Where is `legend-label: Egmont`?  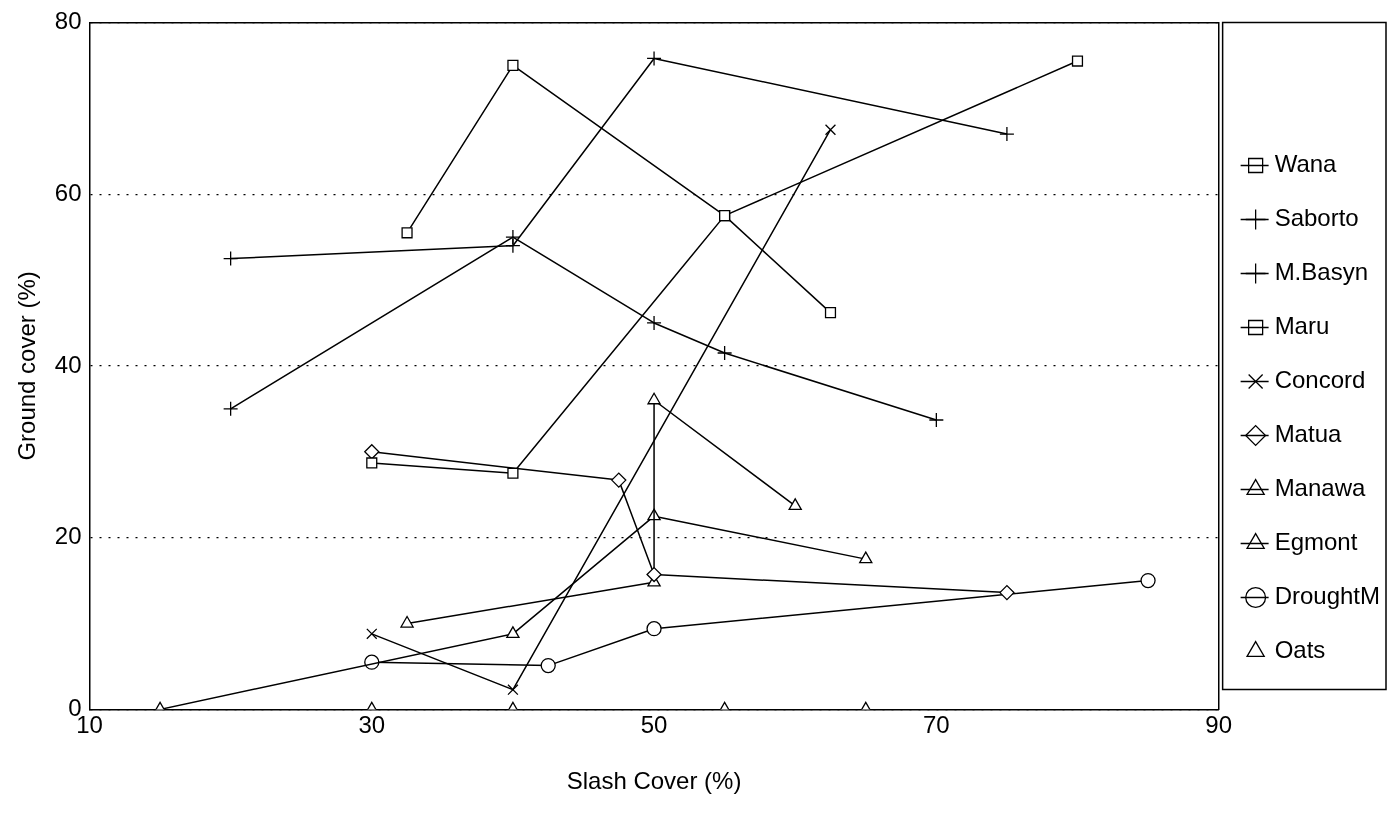 legend-label: Egmont is located at coordinates (1316, 542).